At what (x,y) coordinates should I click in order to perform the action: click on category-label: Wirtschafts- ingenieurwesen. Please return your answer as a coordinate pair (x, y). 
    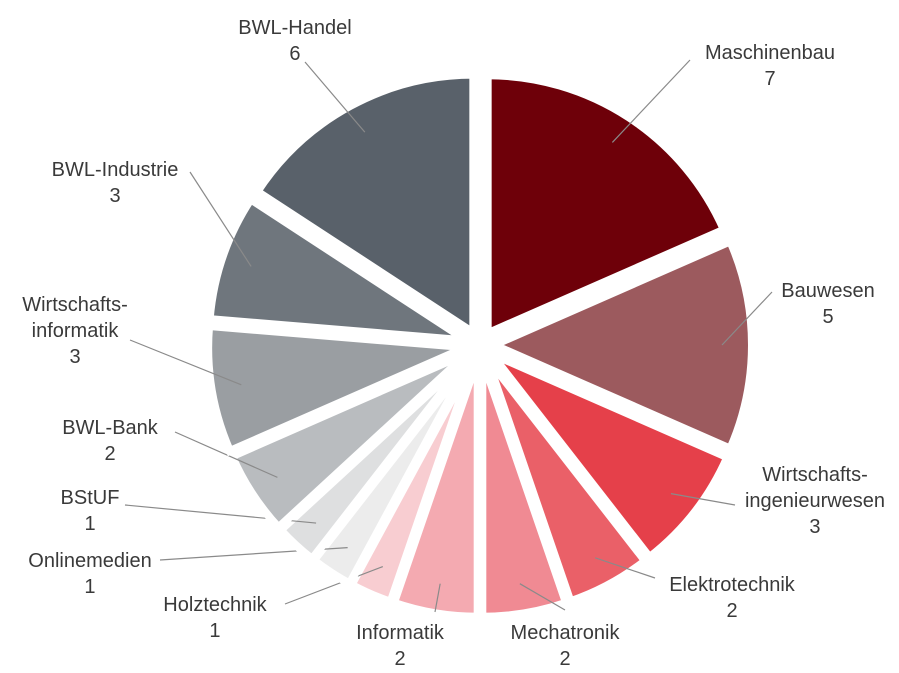
    Looking at the image, I should click on (815, 488).